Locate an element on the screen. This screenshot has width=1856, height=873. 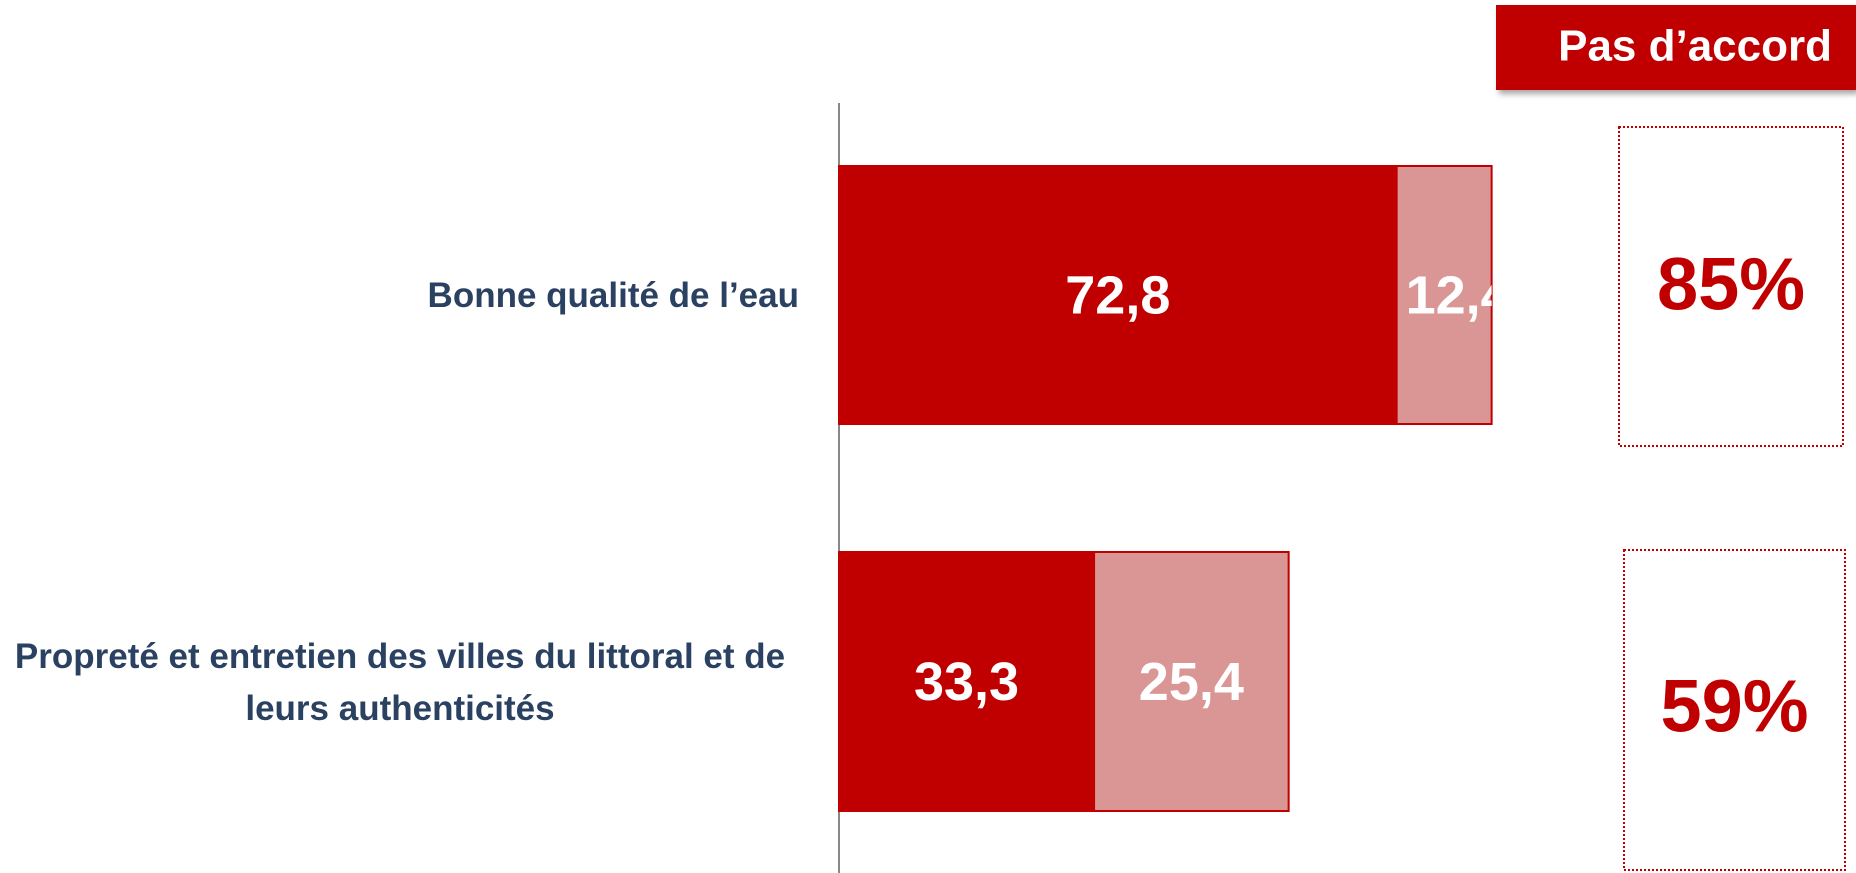
total-label: 59% is located at coordinates (1734, 706).